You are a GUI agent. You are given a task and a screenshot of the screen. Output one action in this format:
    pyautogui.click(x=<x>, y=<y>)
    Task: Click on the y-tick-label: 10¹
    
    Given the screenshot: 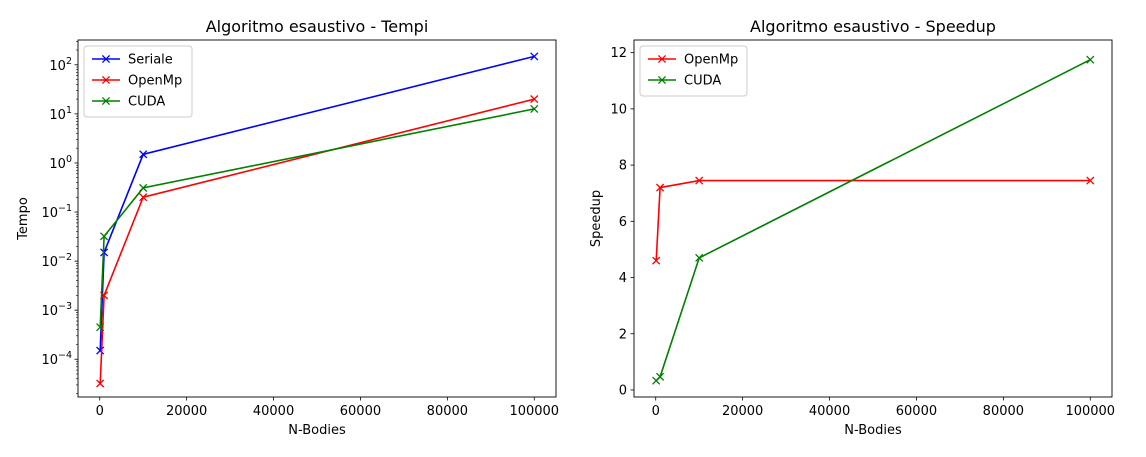 What is the action you would take?
    pyautogui.click(x=60, y=114)
    